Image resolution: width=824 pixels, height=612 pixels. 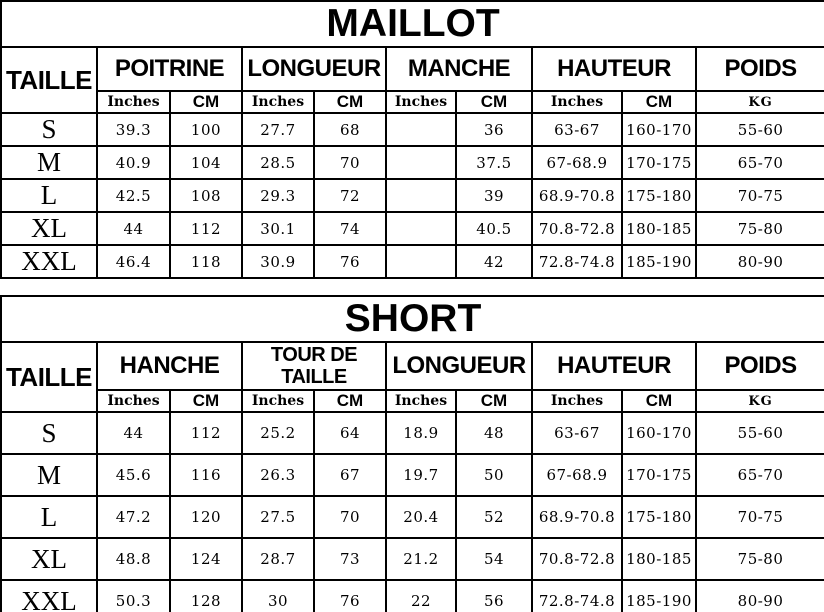 What do you see at coordinates (659, 475) in the screenshot?
I see `data-cell: 170-175` at bounding box center [659, 475].